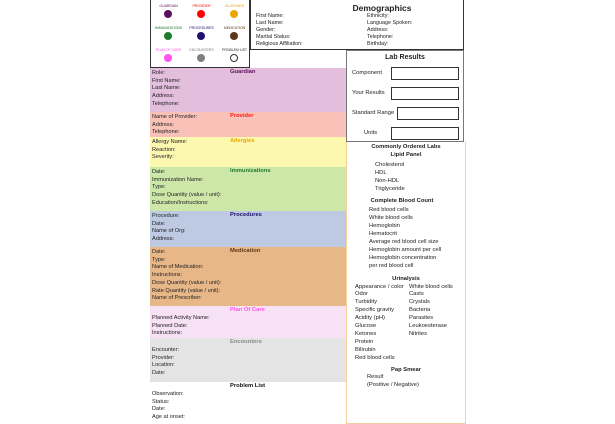 The image size is (615, 424). I want to click on legend-label: PLAN OF CARE, so click(168, 50).